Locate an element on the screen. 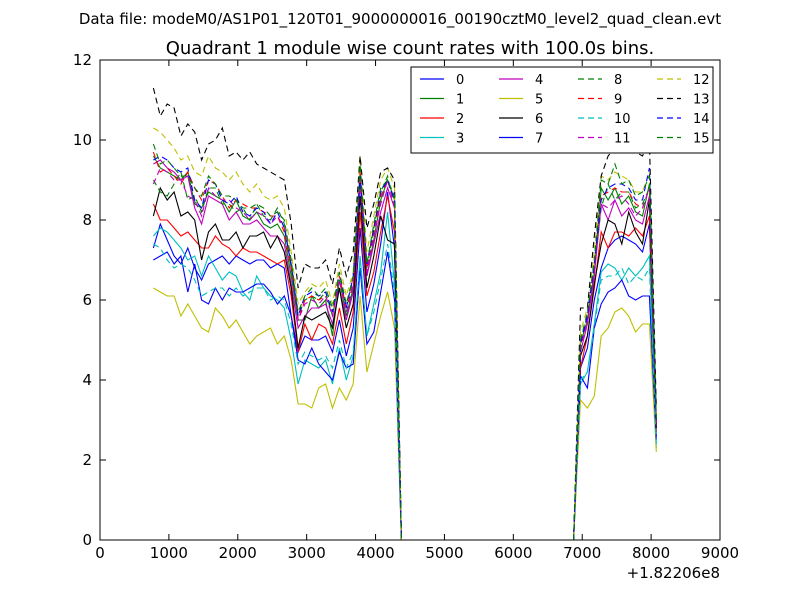  legend-label-0: 0 is located at coordinates (460, 80).